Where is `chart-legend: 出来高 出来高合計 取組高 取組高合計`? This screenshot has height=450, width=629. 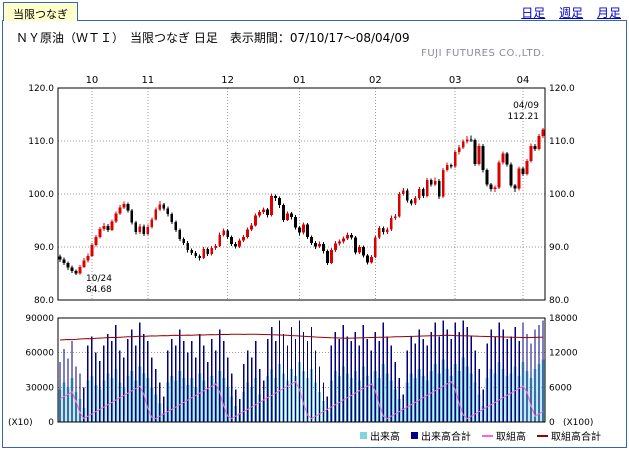 chart-legend: 出来高 出来高合計 取組高 取組高合計 is located at coordinates (480, 435).